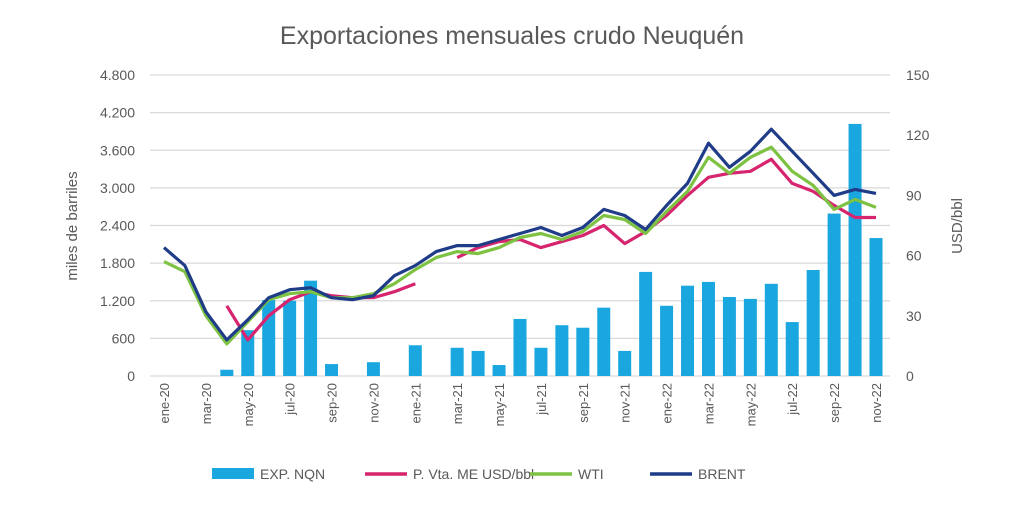  What do you see at coordinates (117, 113) in the screenshot?
I see `y-tick-label: 4.200` at bounding box center [117, 113].